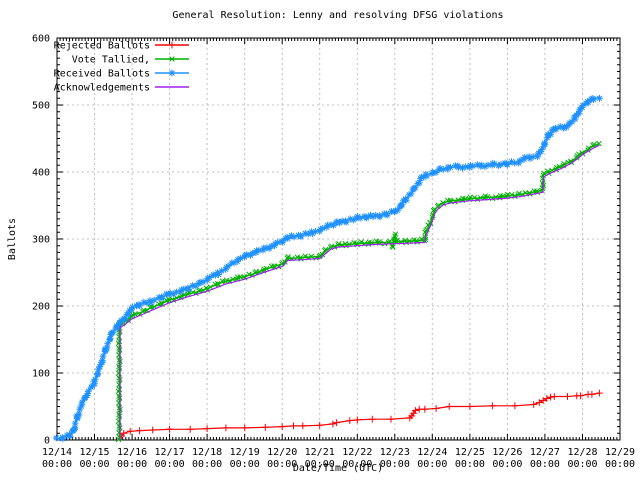 Image resolution: width=640 pixels, height=480 pixels. I want to click on x-tick-label-date: 12/23, so click(395, 452).